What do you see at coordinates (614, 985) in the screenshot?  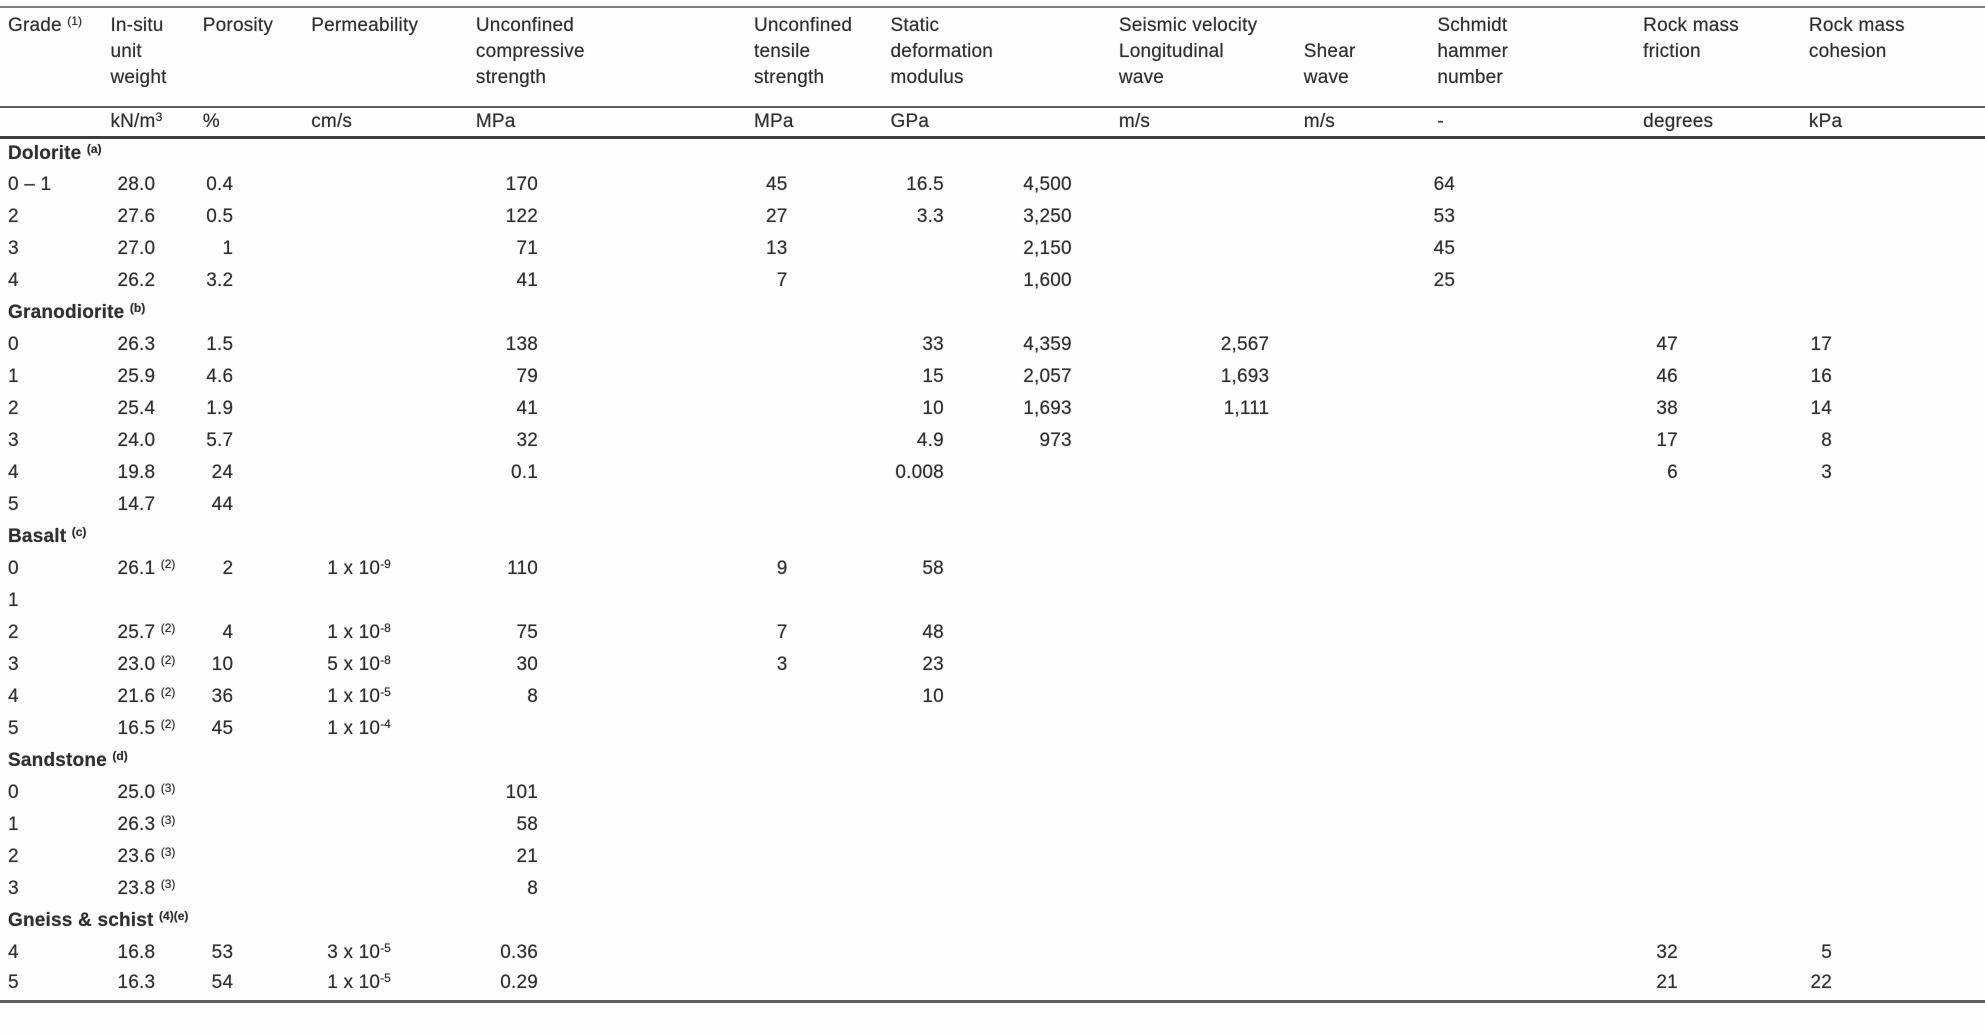 I see `cell-ucs: 0.29` at bounding box center [614, 985].